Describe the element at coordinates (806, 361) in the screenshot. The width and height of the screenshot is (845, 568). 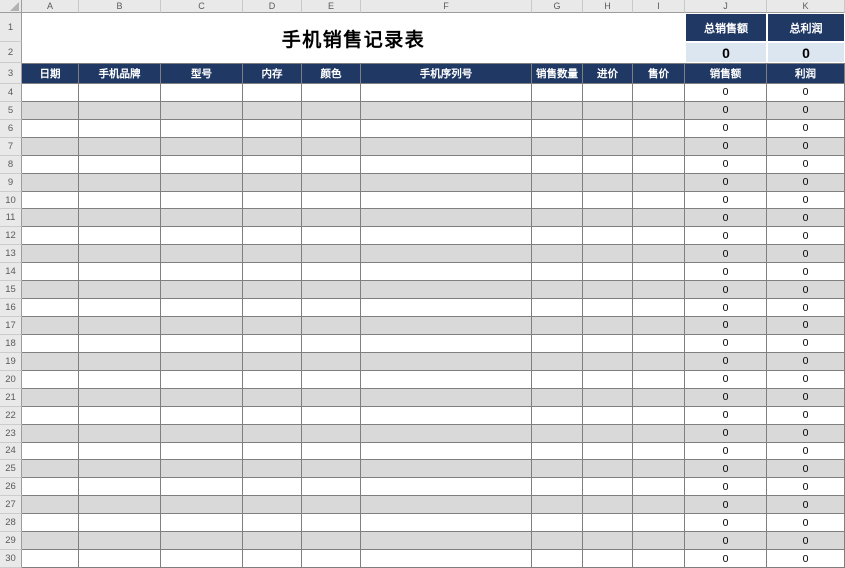
I see `cell-K19: 0` at that location.